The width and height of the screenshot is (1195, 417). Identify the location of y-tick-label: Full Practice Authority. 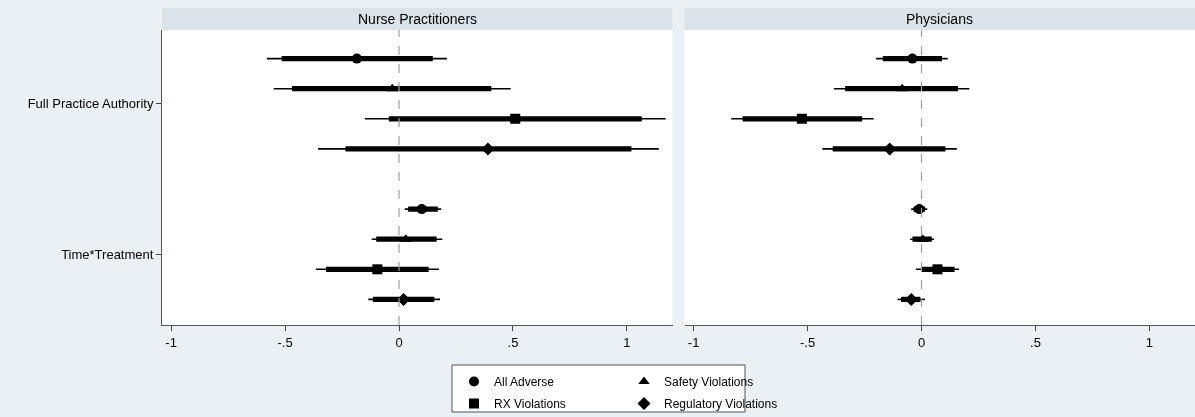
(90, 104).